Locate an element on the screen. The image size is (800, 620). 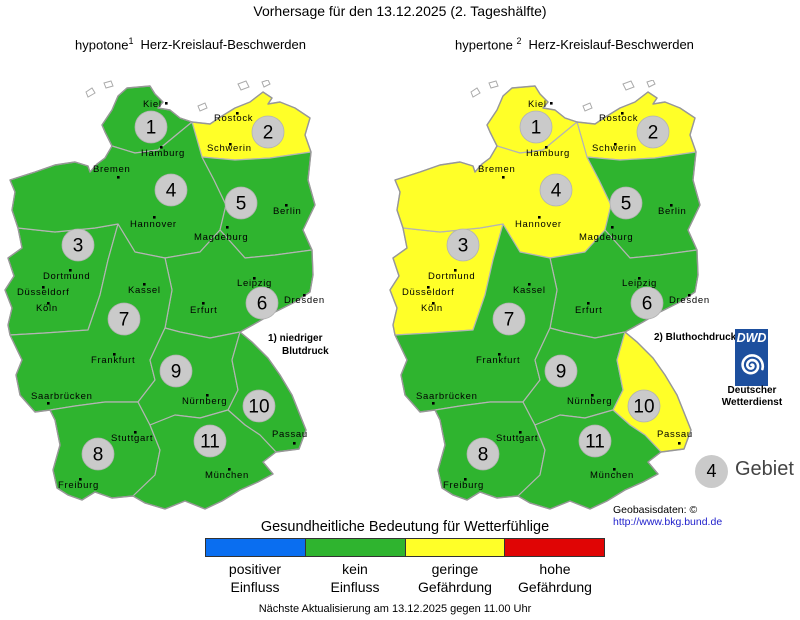
region-9-number: 9 is located at coordinates (176, 372).